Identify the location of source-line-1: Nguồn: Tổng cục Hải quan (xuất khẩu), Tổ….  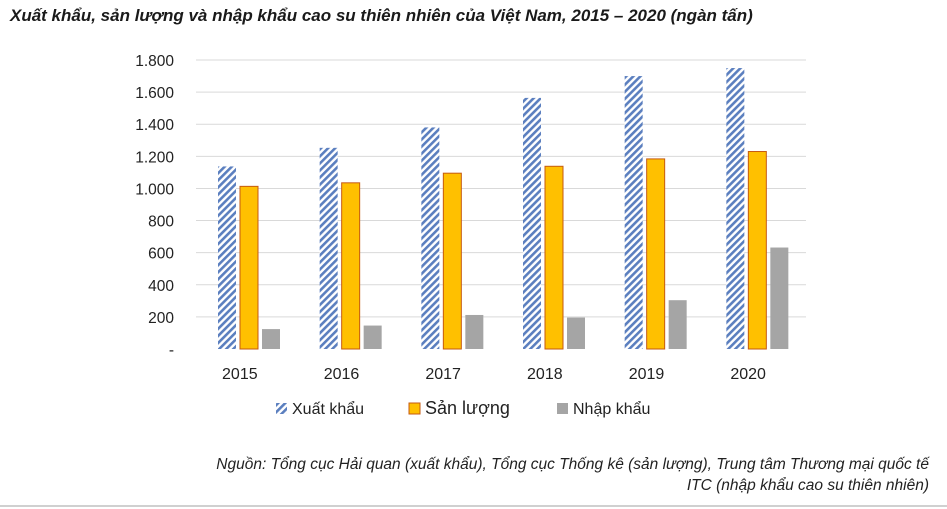
(572, 464).